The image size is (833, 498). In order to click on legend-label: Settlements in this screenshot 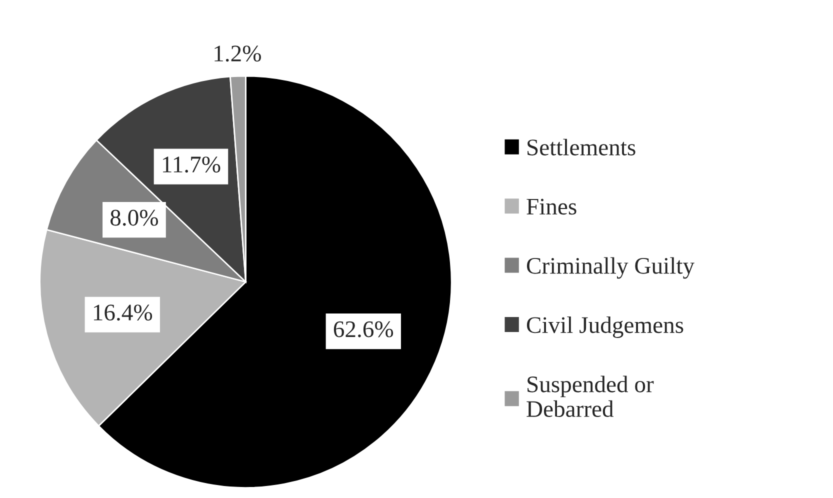, I will do `click(582, 147)`.